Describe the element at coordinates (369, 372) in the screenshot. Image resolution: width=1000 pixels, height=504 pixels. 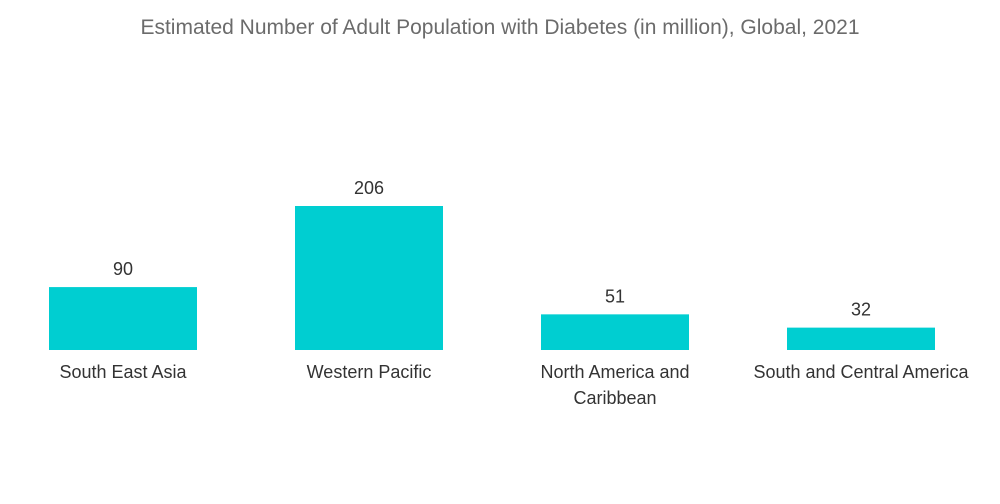
I see `category-label-western-pacific: Western Pacific` at that location.